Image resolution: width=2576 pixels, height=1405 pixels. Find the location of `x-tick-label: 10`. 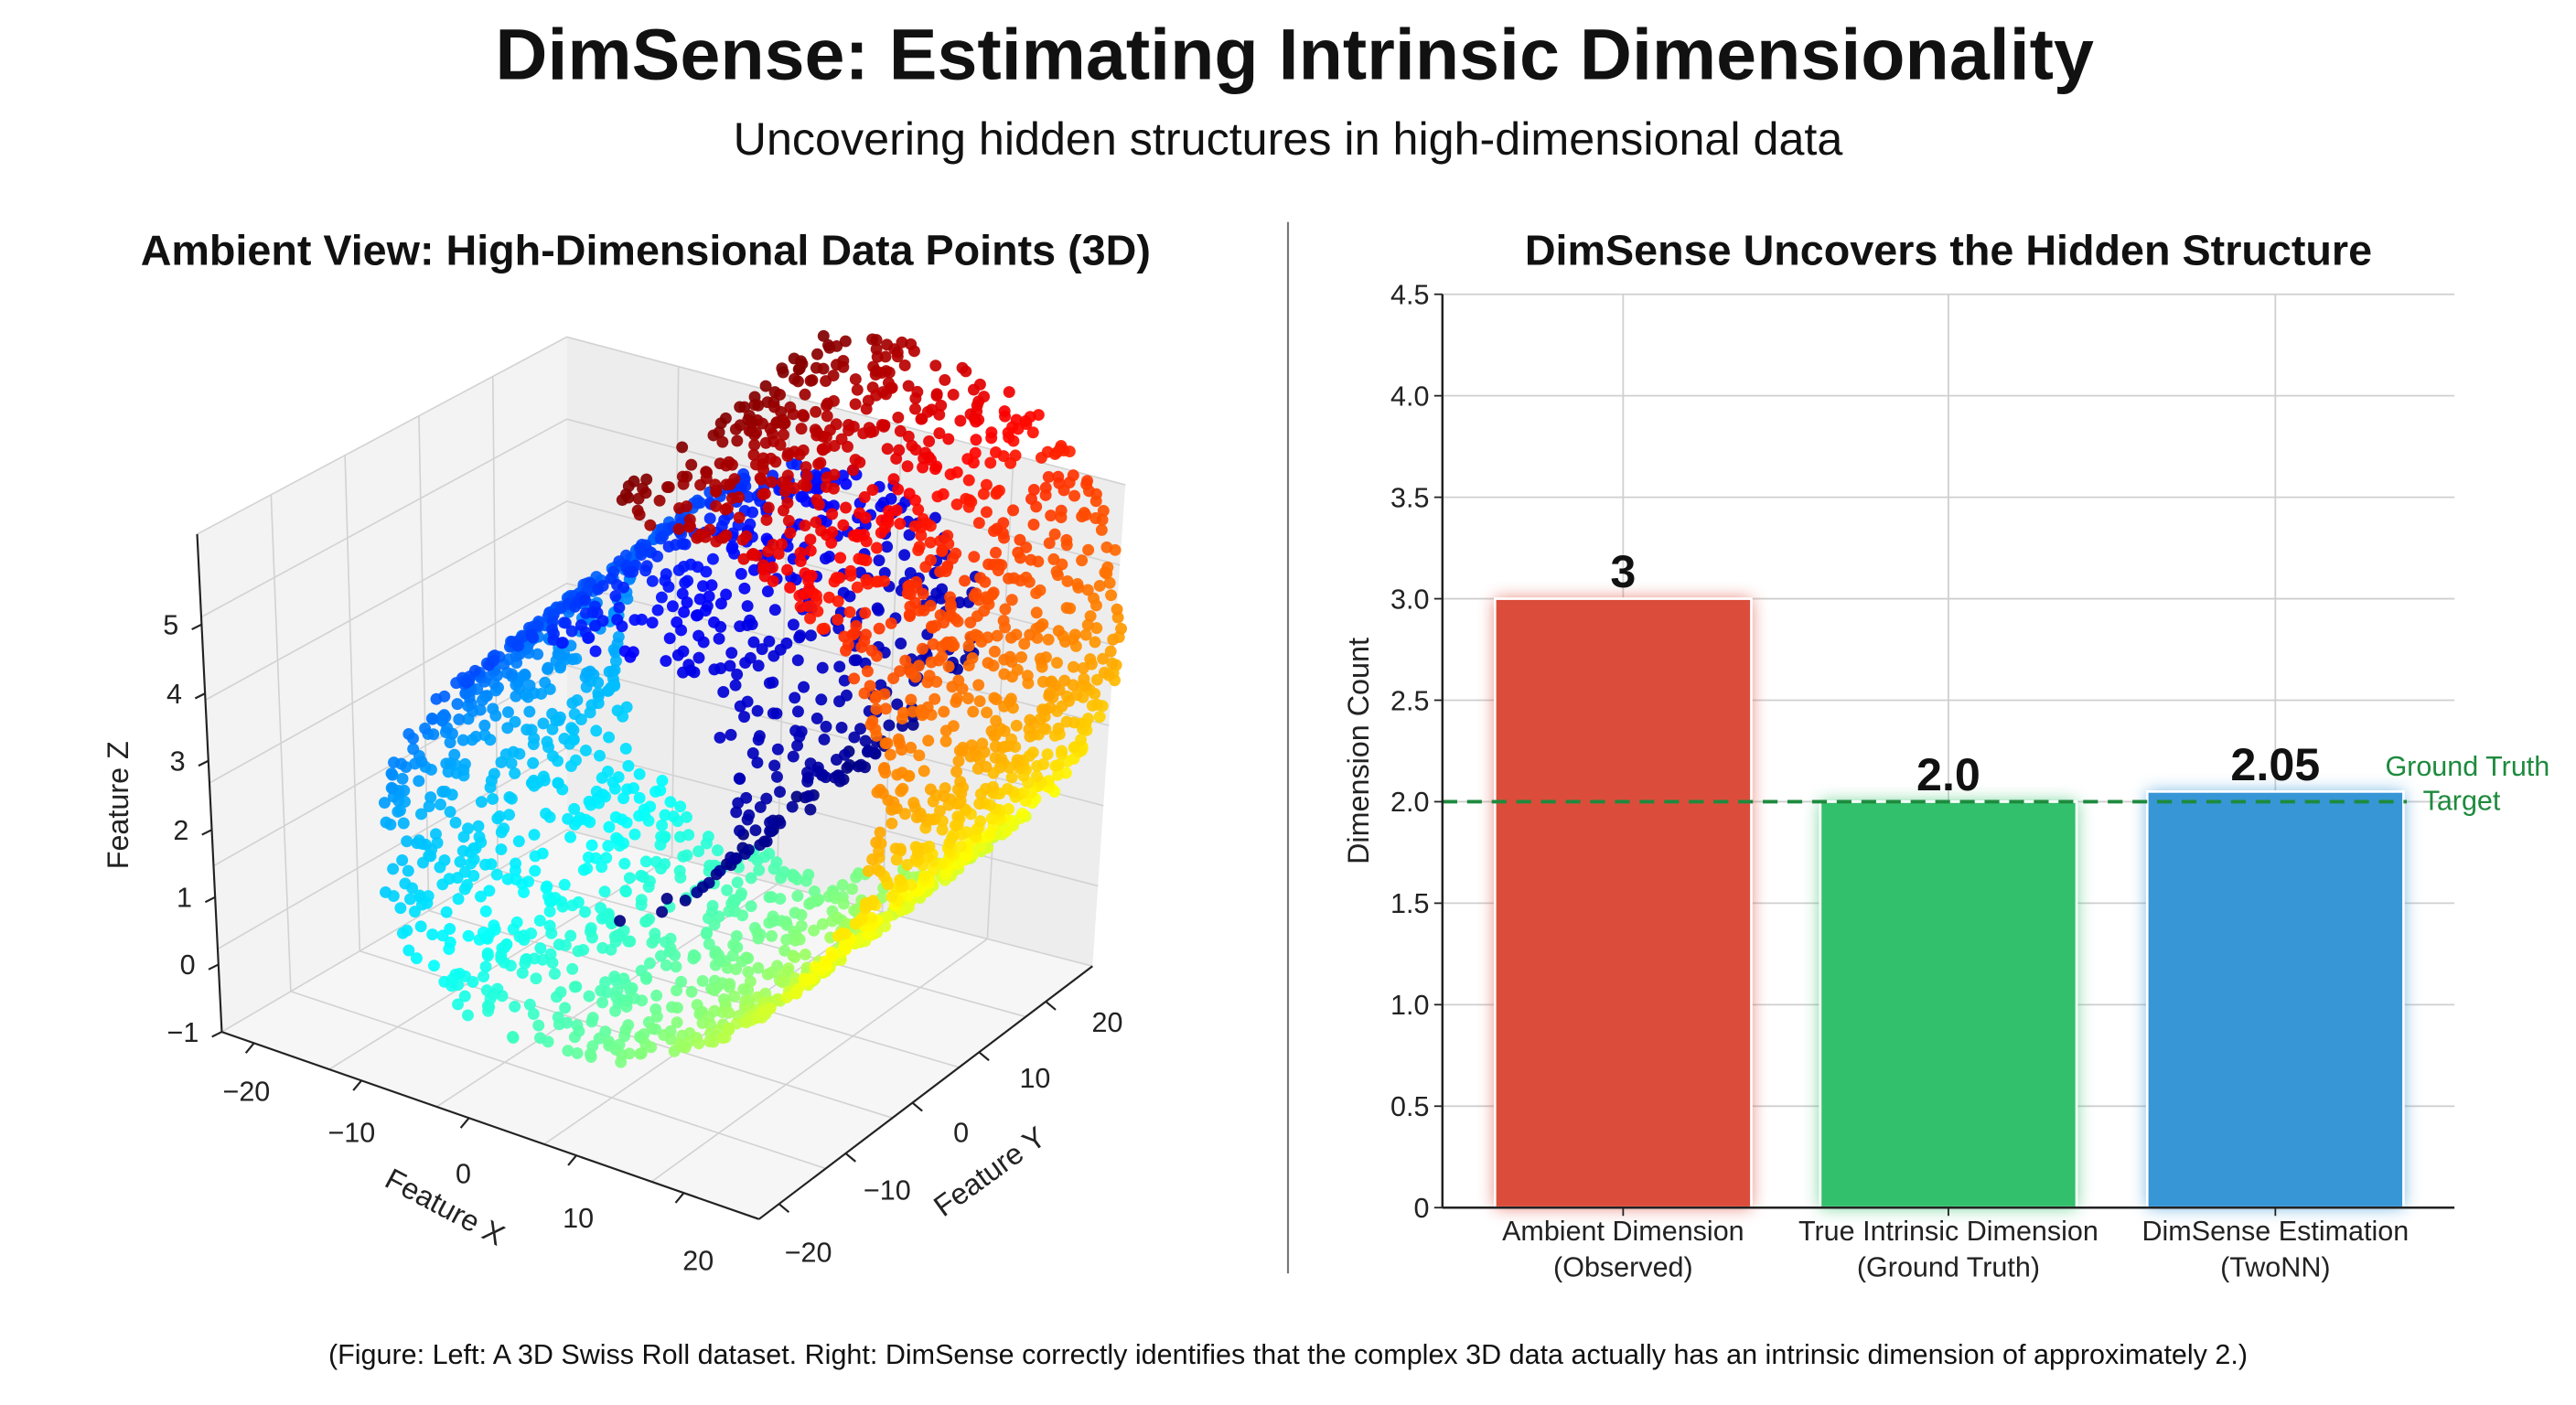

x-tick-label: 10 is located at coordinates (578, 1219).